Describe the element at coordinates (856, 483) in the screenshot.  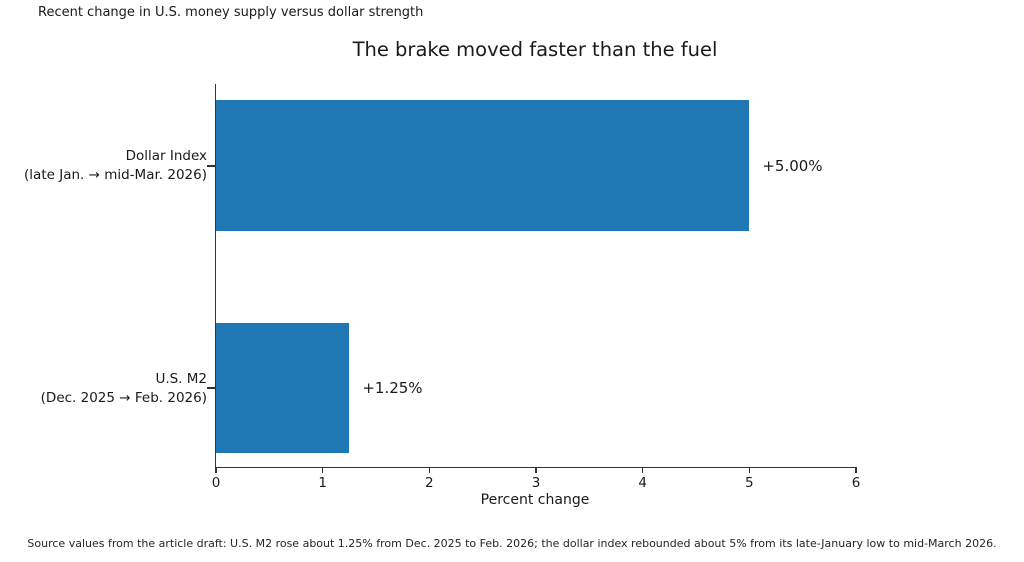
I see `x-tick-label: 6` at that location.